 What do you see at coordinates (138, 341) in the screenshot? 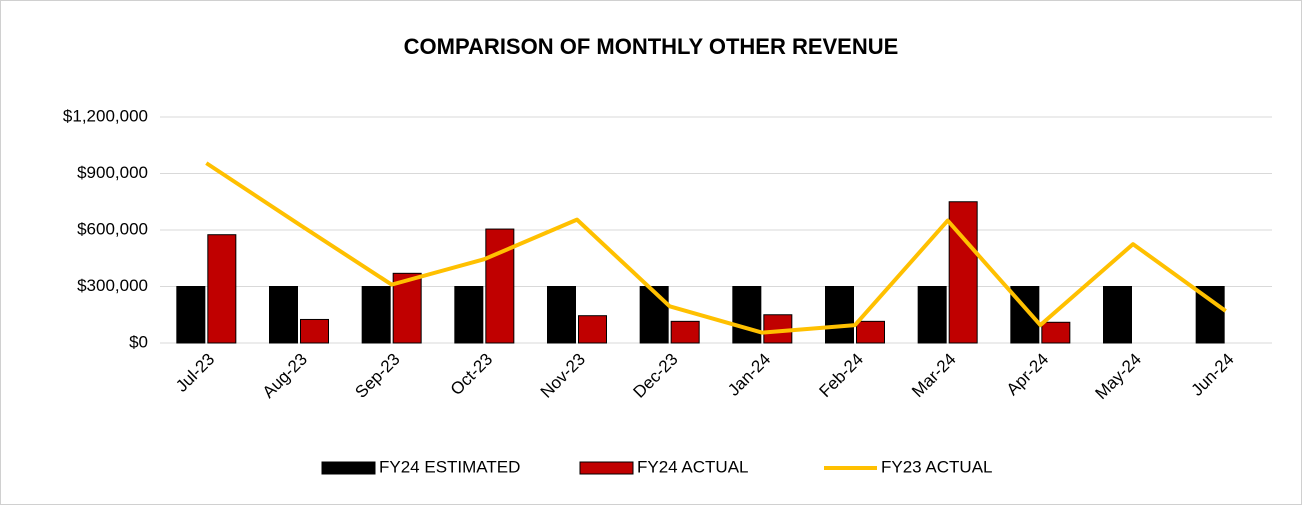
I see `y-tick-label: $0` at bounding box center [138, 341].